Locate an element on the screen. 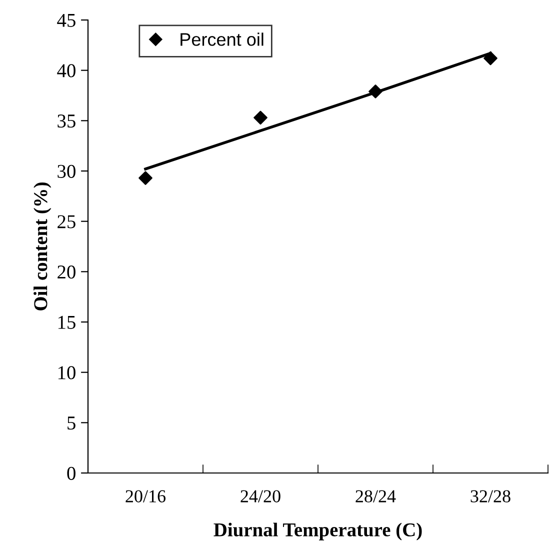 The height and width of the screenshot is (558, 551). x-tick-label: 32/28 is located at coordinates (490, 496).